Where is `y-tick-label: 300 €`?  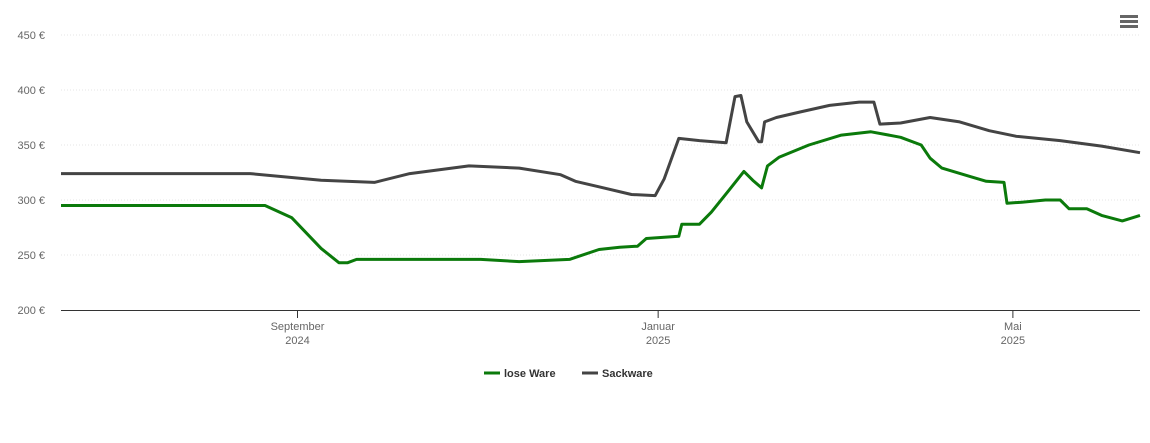 y-tick-label: 300 € is located at coordinates (31, 201).